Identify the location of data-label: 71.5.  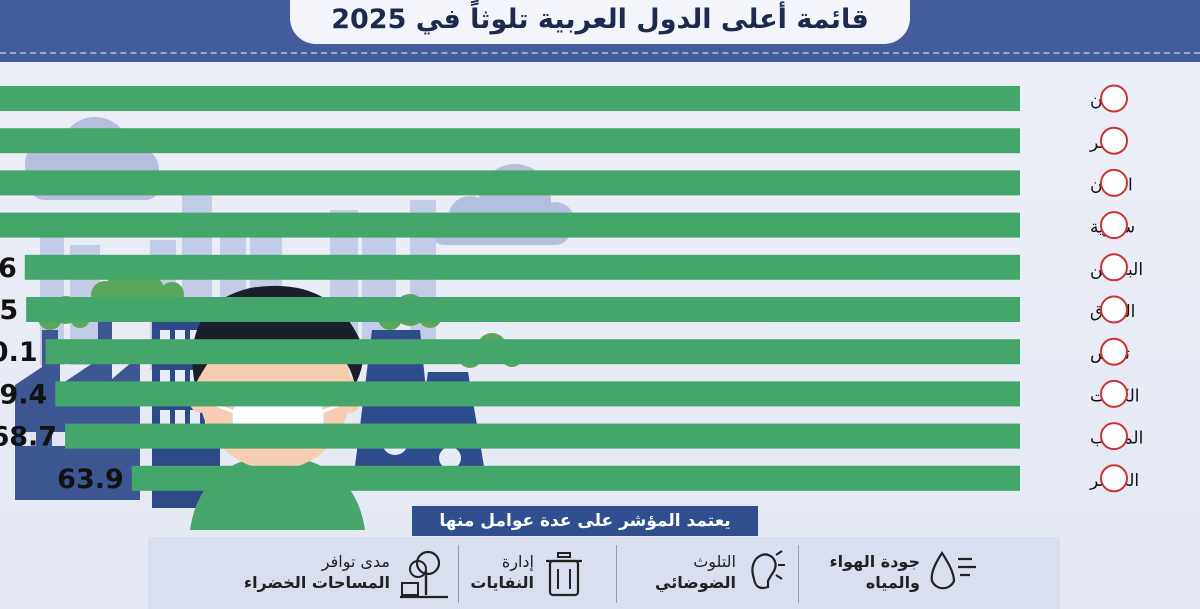
(9, 310).